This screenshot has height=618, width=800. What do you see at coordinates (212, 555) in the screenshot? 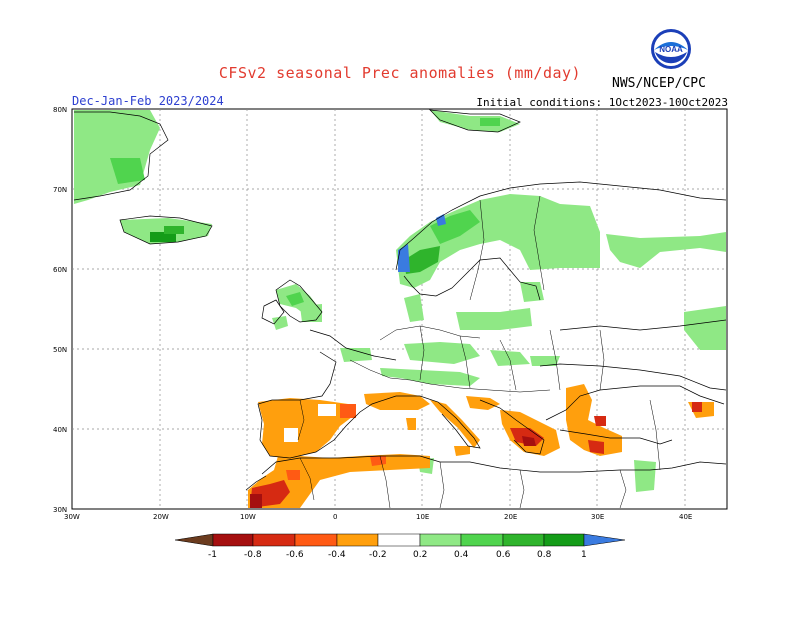
I see `colorbar-label-0: -1` at bounding box center [212, 555].